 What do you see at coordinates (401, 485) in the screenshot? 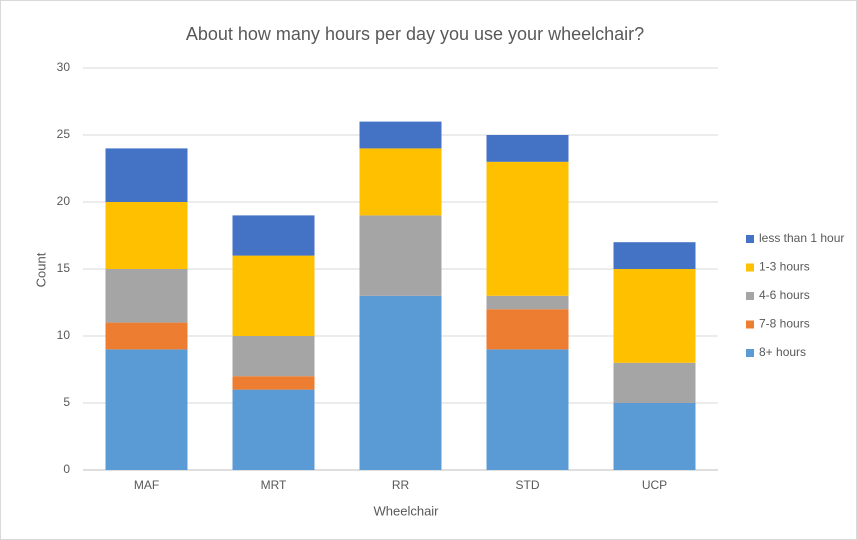
I see `x-tick-label: RR` at bounding box center [401, 485].